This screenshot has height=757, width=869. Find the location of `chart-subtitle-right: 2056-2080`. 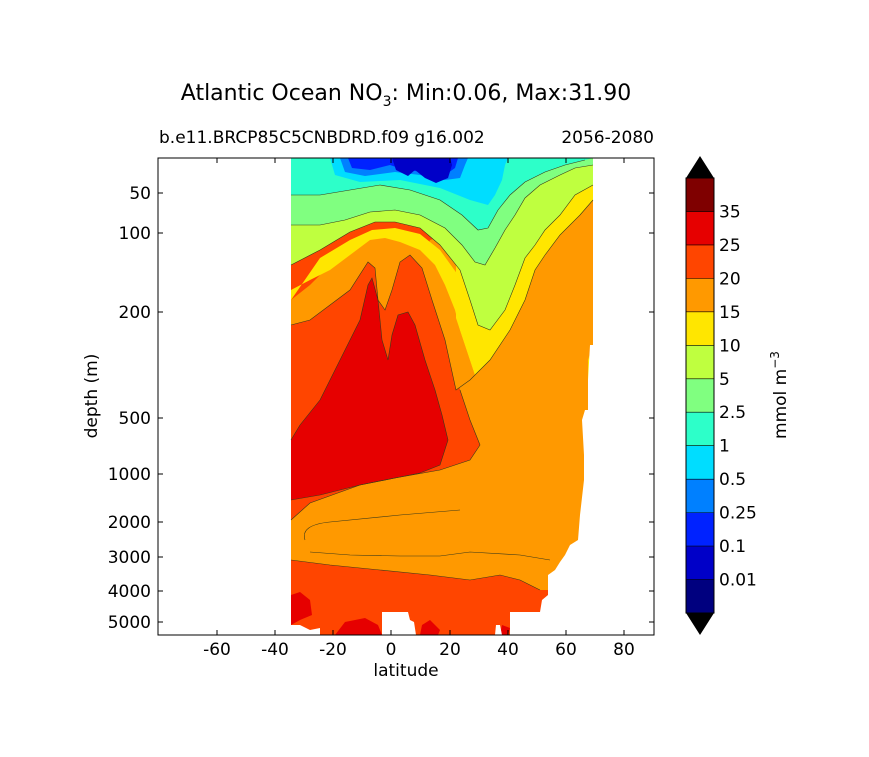

chart-subtitle-right: 2056-2080 is located at coordinates (607, 138).